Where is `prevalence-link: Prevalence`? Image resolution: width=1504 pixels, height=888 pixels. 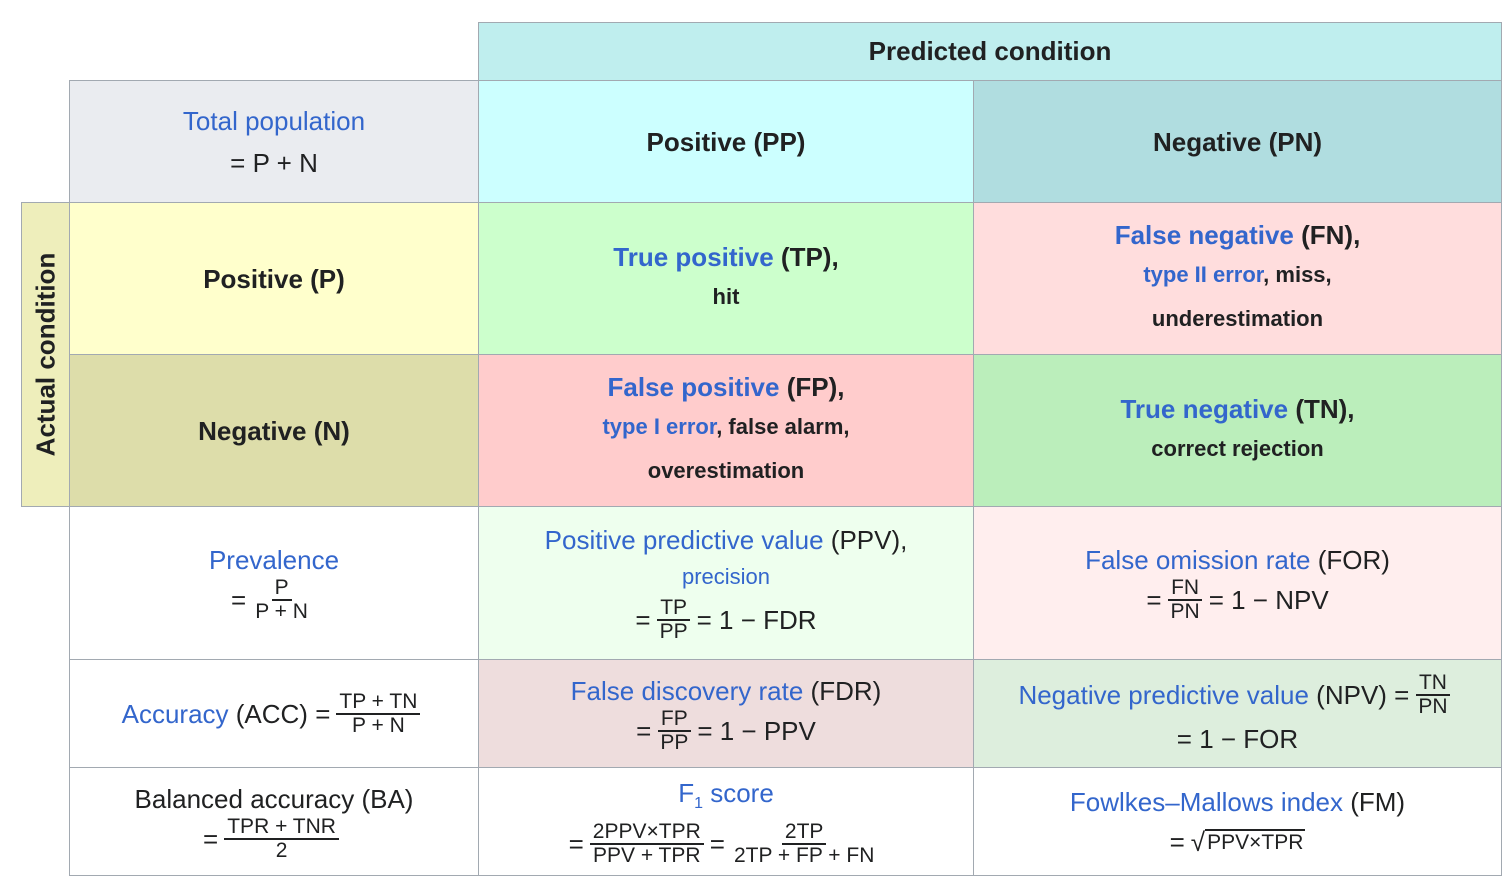
prevalence-link: Prevalence is located at coordinates (274, 560).